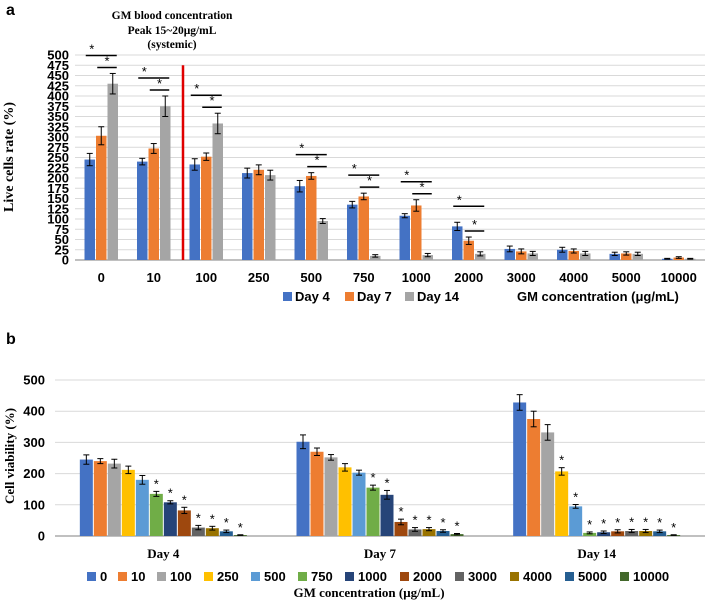 Image resolution: width=715 pixels, height=605 pixels. What do you see at coordinates (206, 277) in the screenshot?
I see `panel-a-x-tick-100: 100` at bounding box center [206, 277].